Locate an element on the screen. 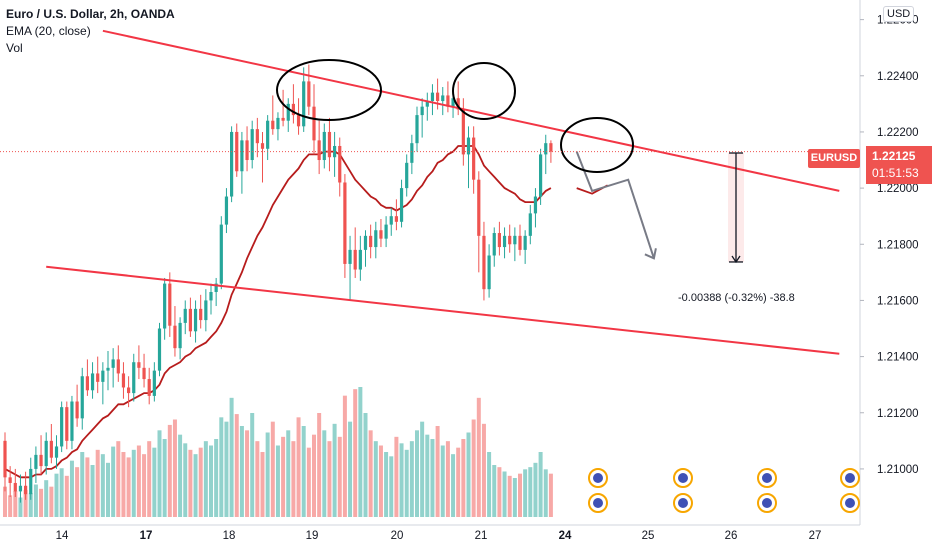 This screenshot has width=932, height=550. lower-trendline is located at coordinates (443, 310).